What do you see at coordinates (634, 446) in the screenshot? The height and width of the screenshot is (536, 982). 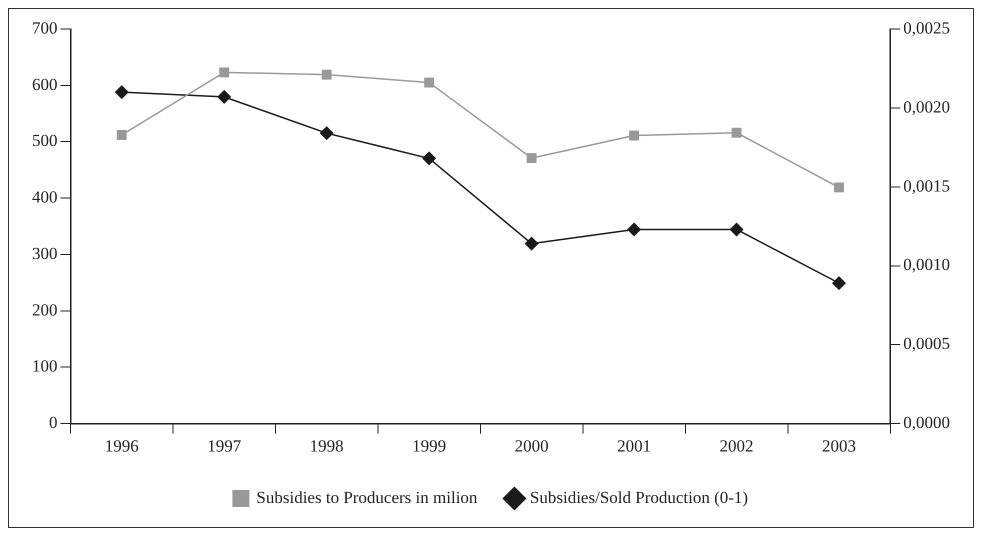 I see `x-tick-label: 2001` at bounding box center [634, 446].